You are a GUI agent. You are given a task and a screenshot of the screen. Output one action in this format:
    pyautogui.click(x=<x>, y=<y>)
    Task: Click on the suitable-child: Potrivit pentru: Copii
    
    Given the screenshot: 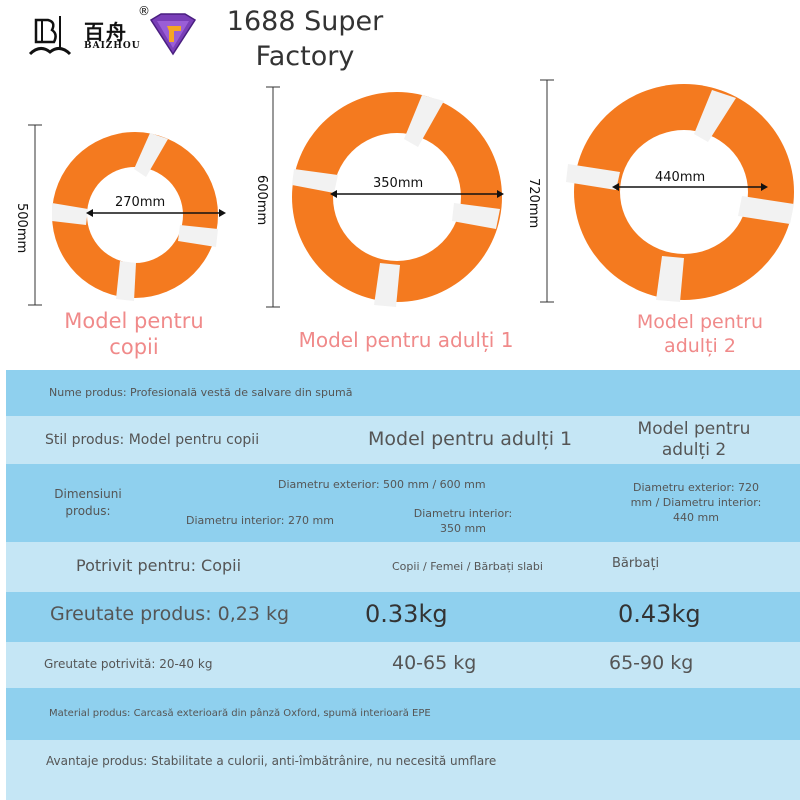 What is the action you would take?
    pyautogui.click(x=159, y=565)
    